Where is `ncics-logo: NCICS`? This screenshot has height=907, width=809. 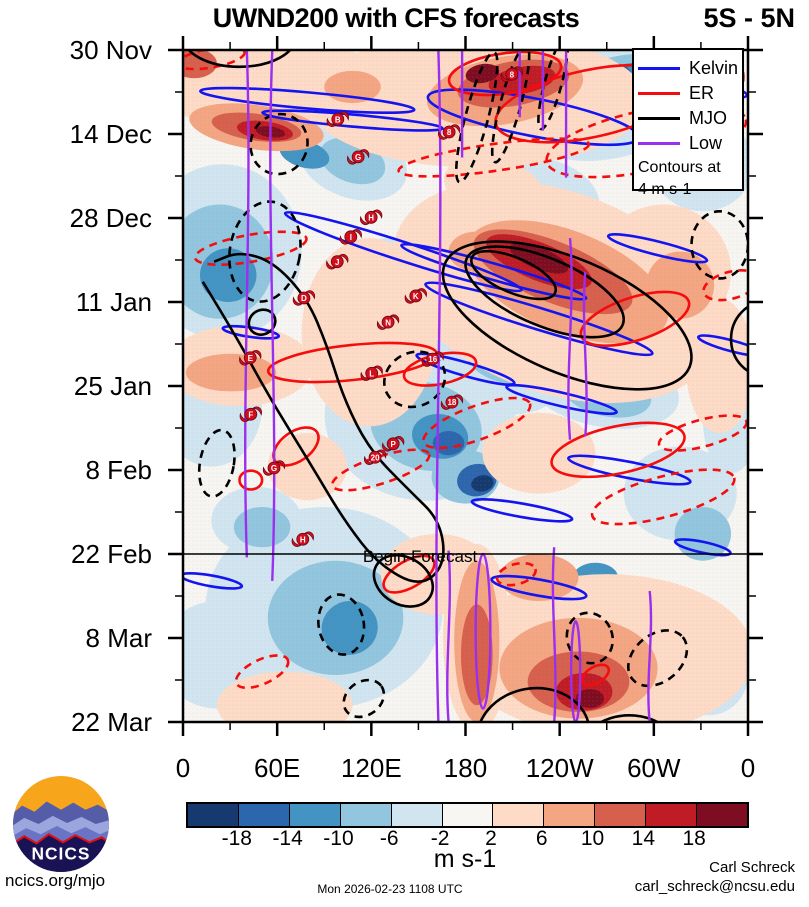
ncics-logo: NCICS is located at coordinates (61, 824).